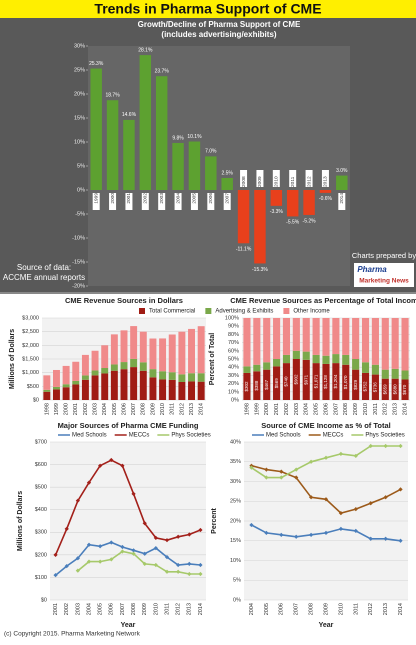  What do you see at coordinates (194, 137) in the screenshot?
I see `data-label: 10.1%` at bounding box center [194, 137].